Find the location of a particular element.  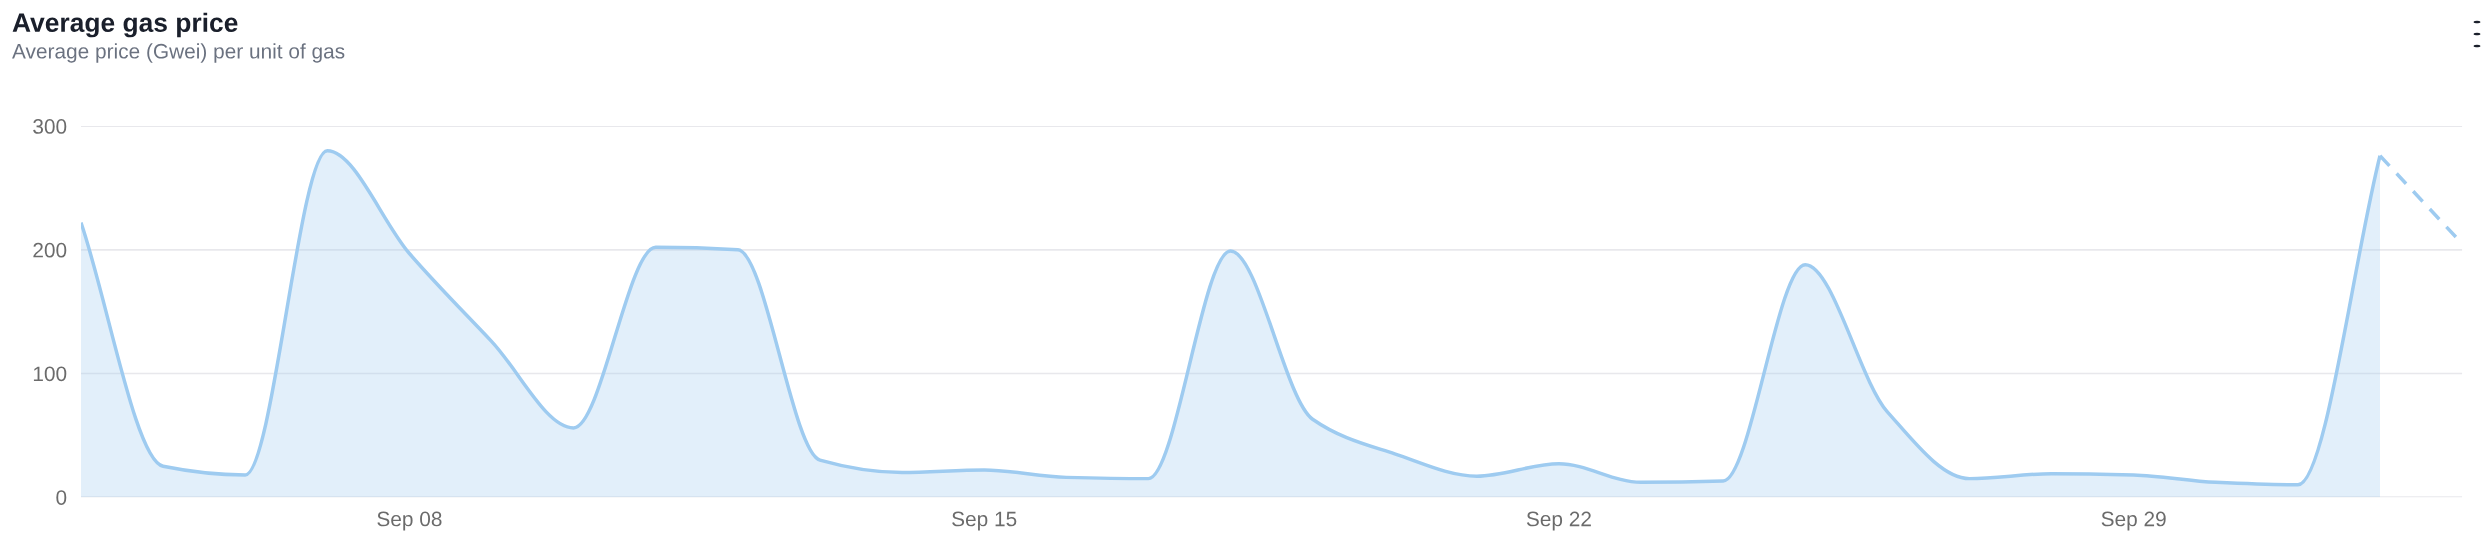

y-tick-label: 300 is located at coordinates (50, 126).